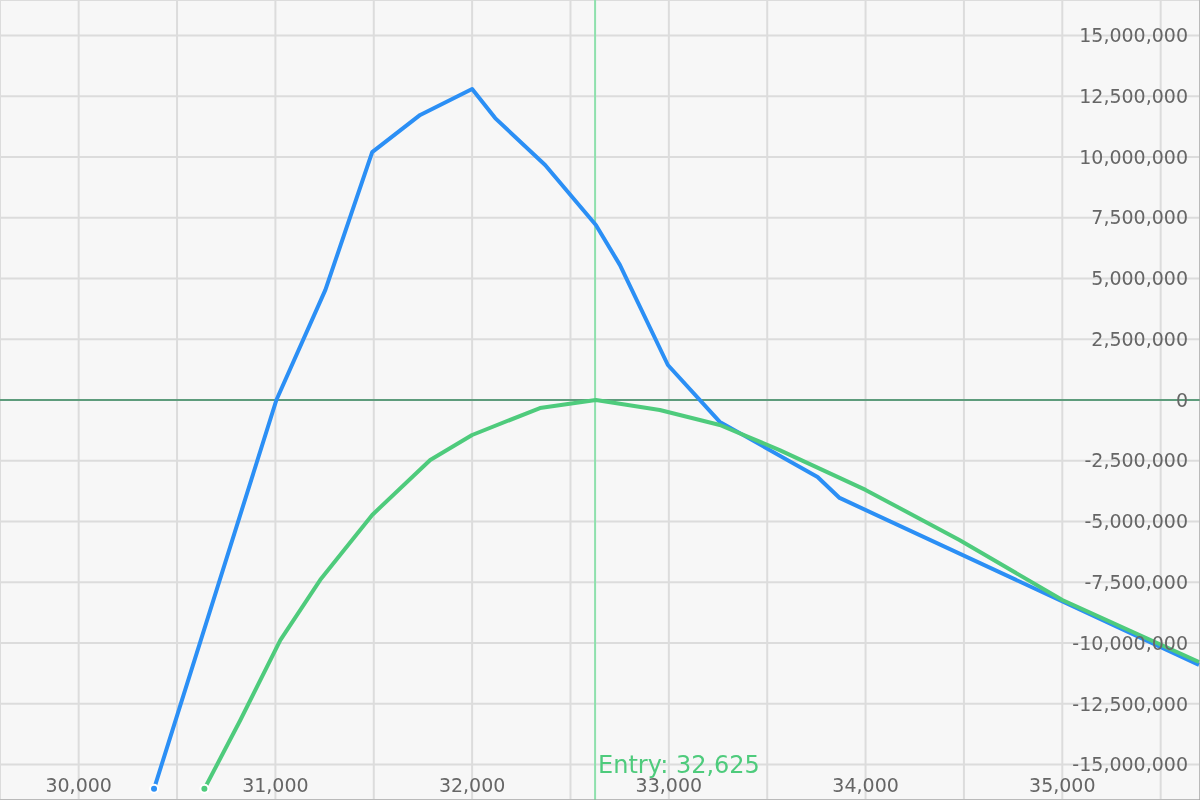  Describe the element at coordinates (1139, 338) in the screenshot. I see `y-tick-label: 2,500,000` at that location.